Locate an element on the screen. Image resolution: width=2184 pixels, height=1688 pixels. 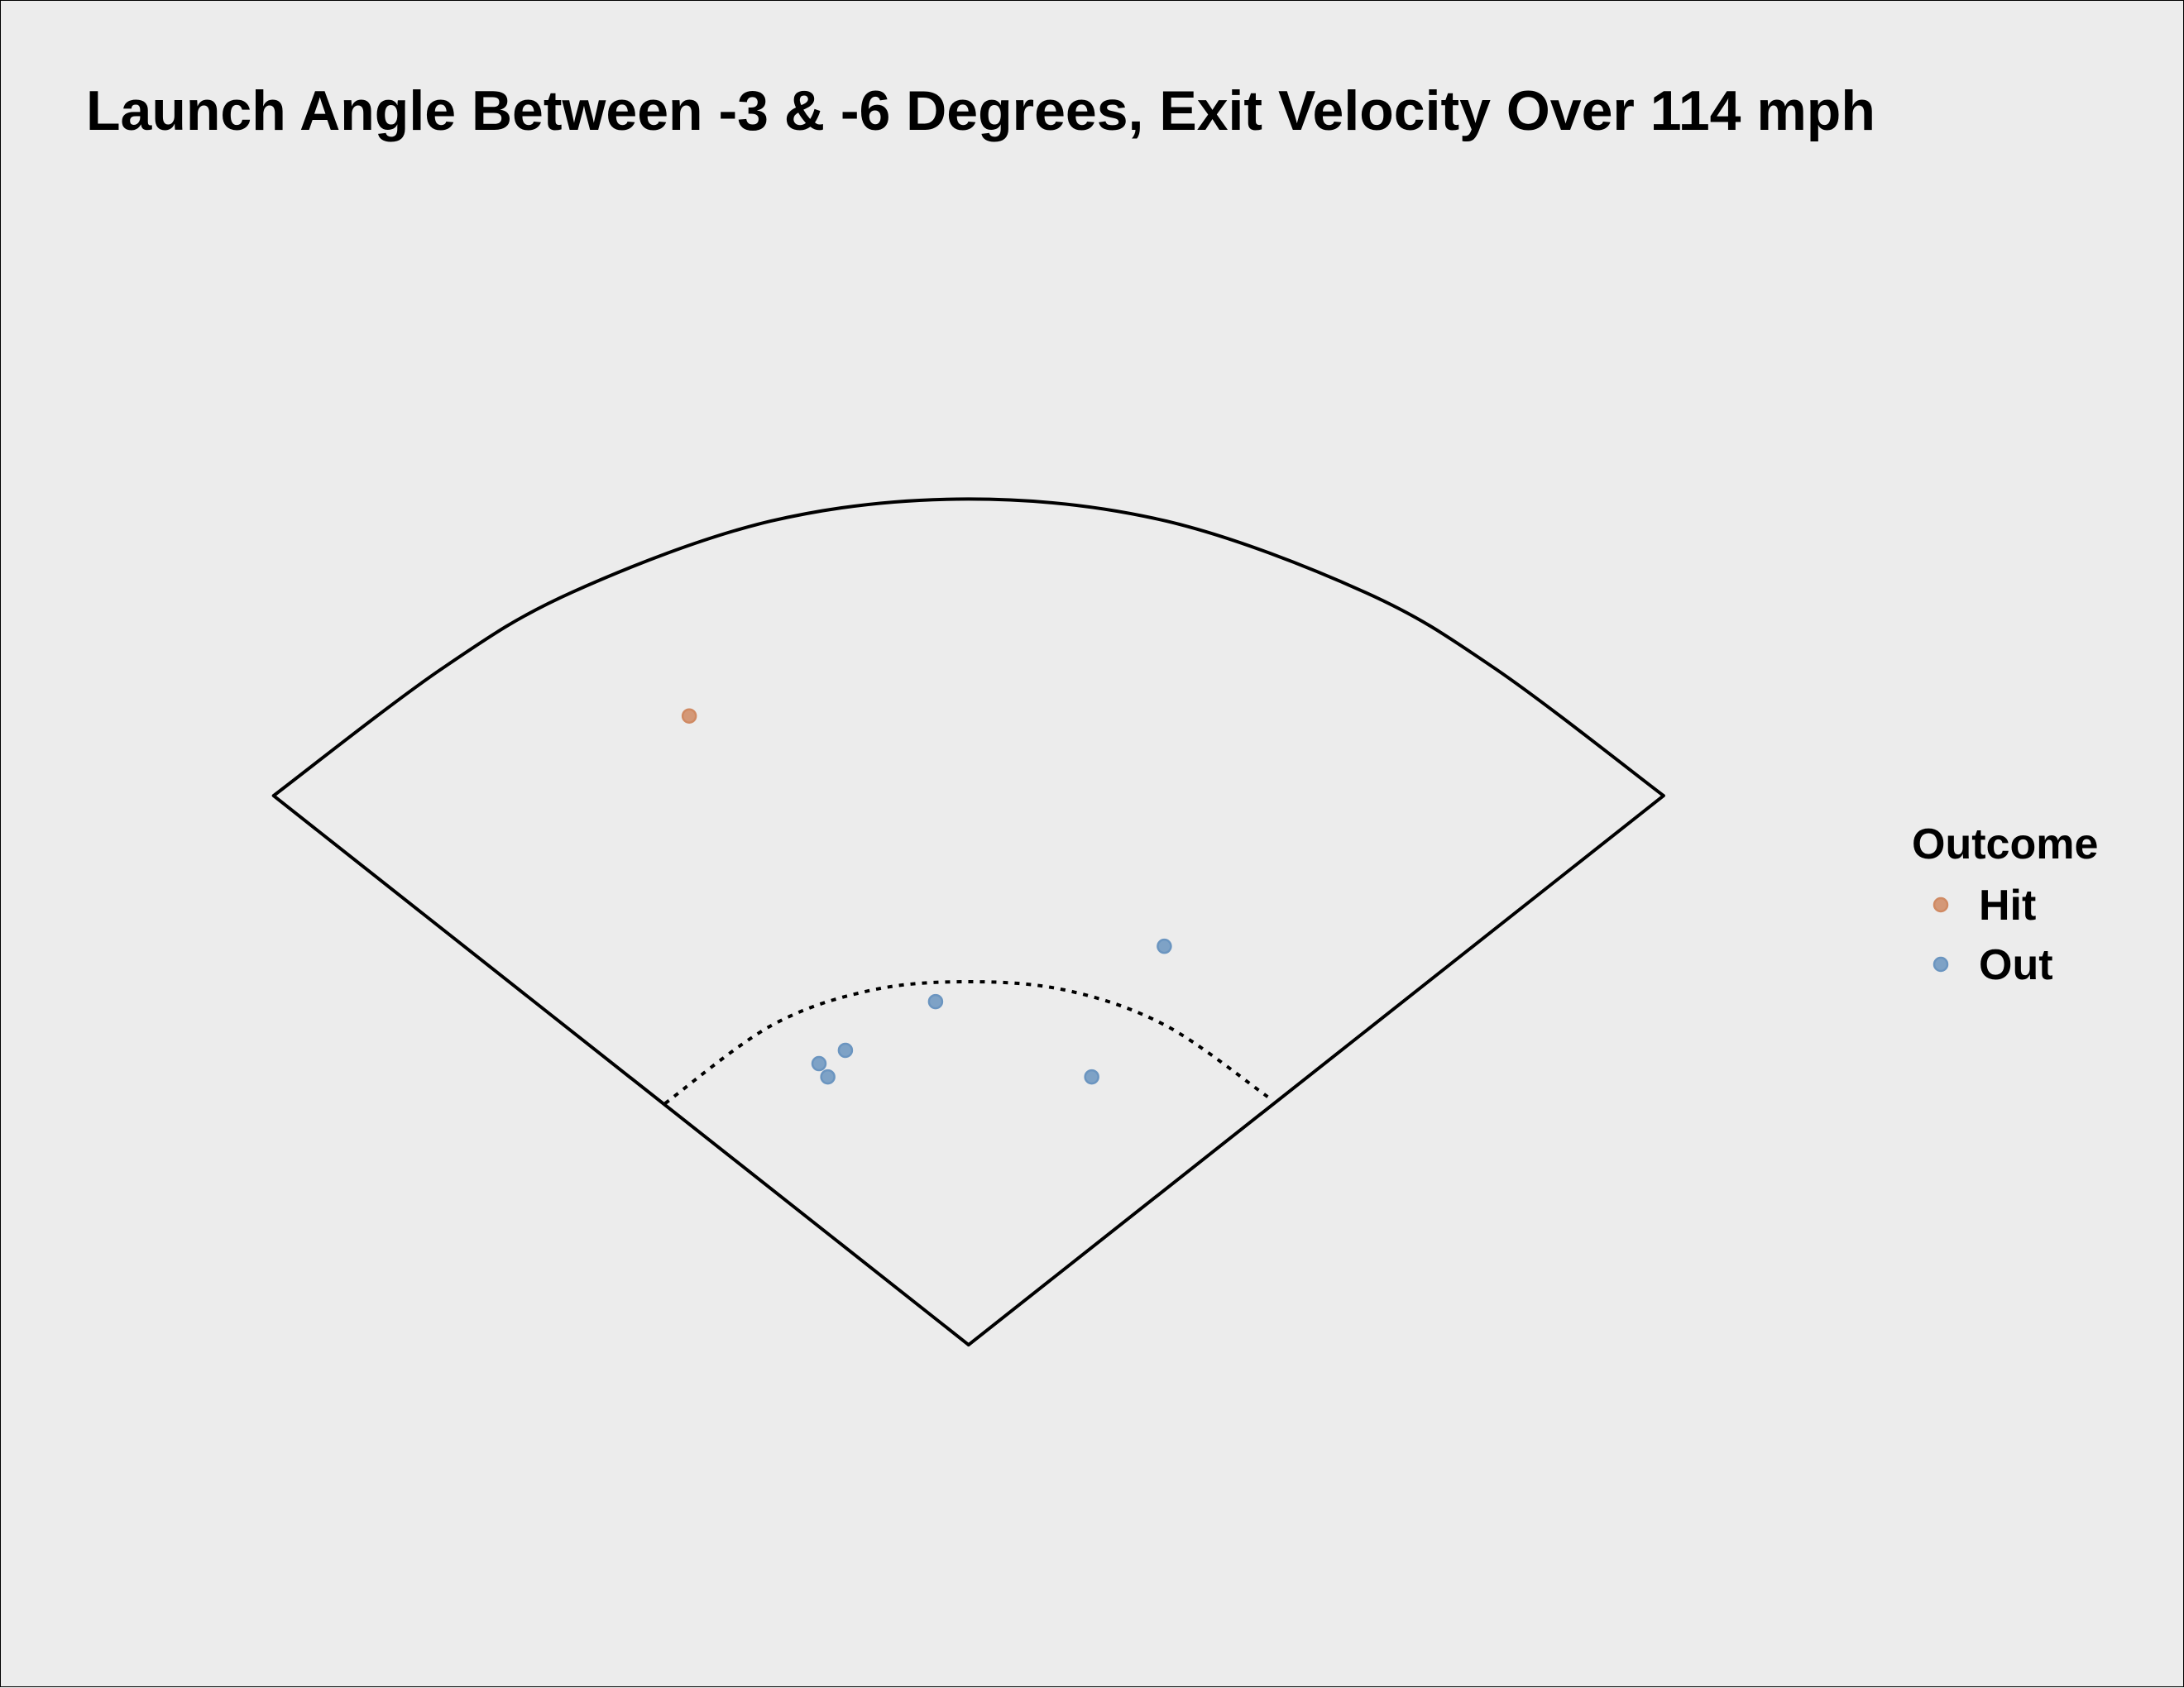
legend-key-hit is located at coordinates (1941, 905).